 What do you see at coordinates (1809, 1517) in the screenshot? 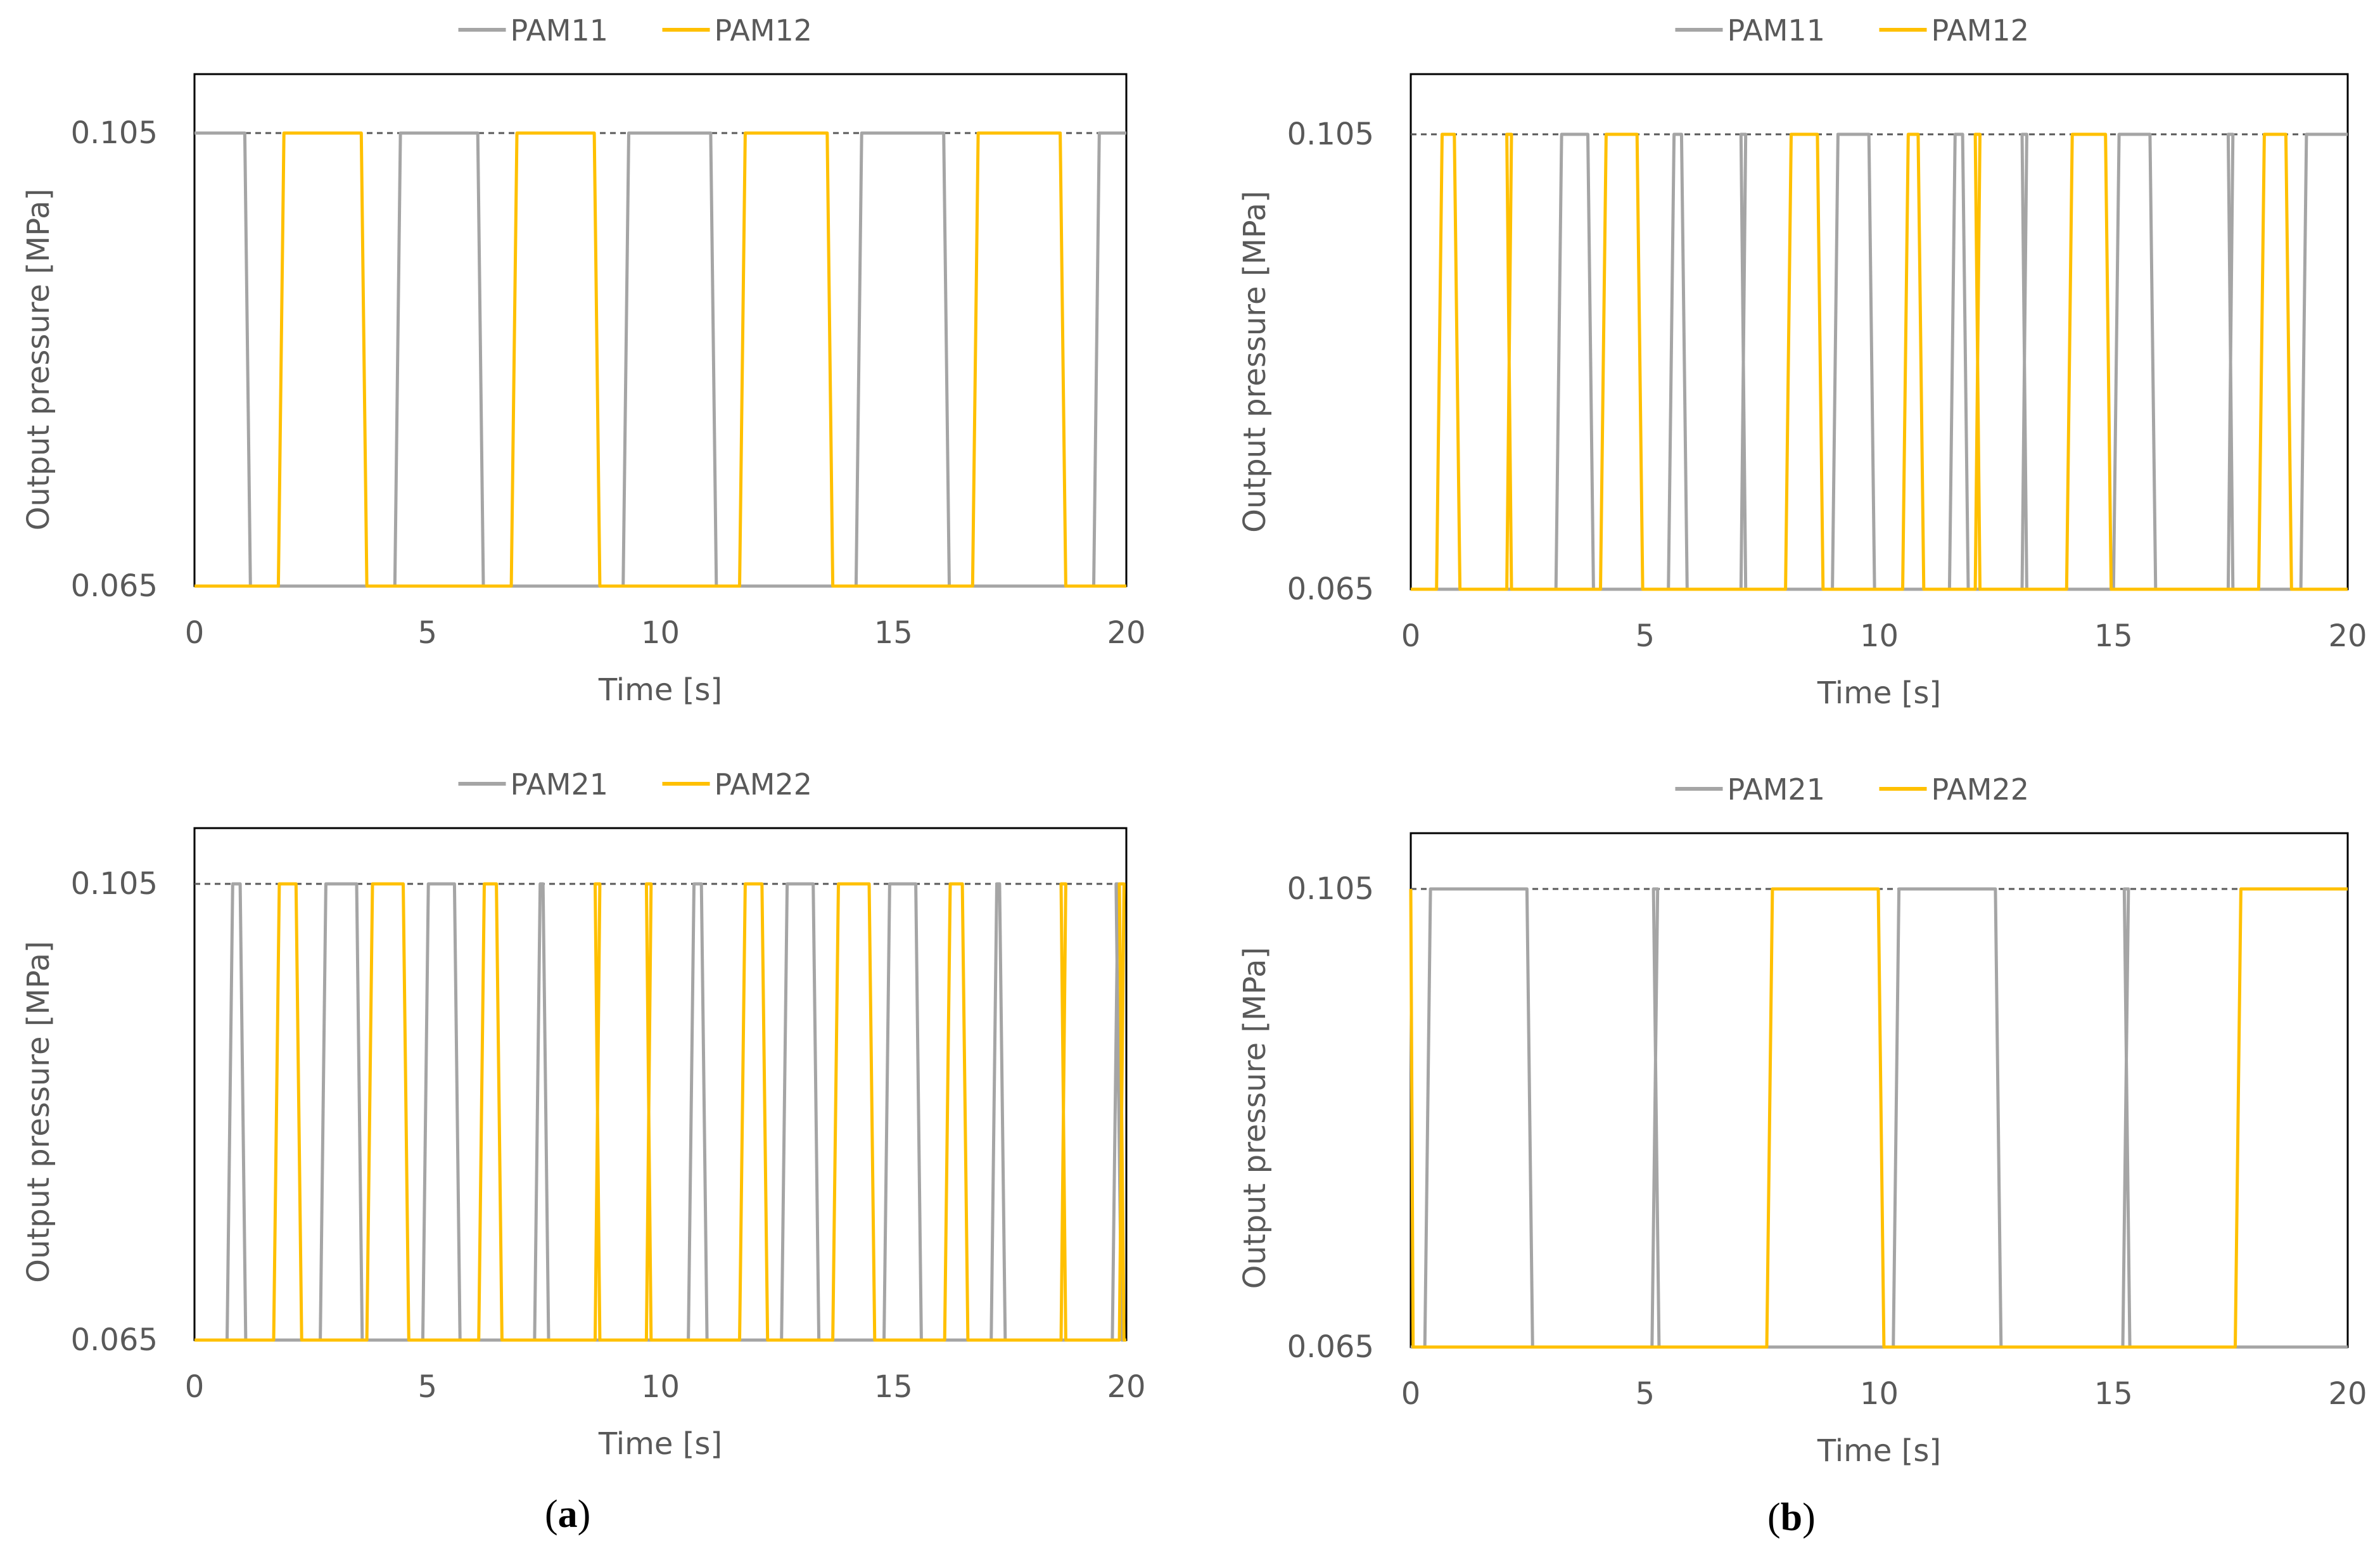
I see `caption-b-close: )` at bounding box center [1809, 1517].